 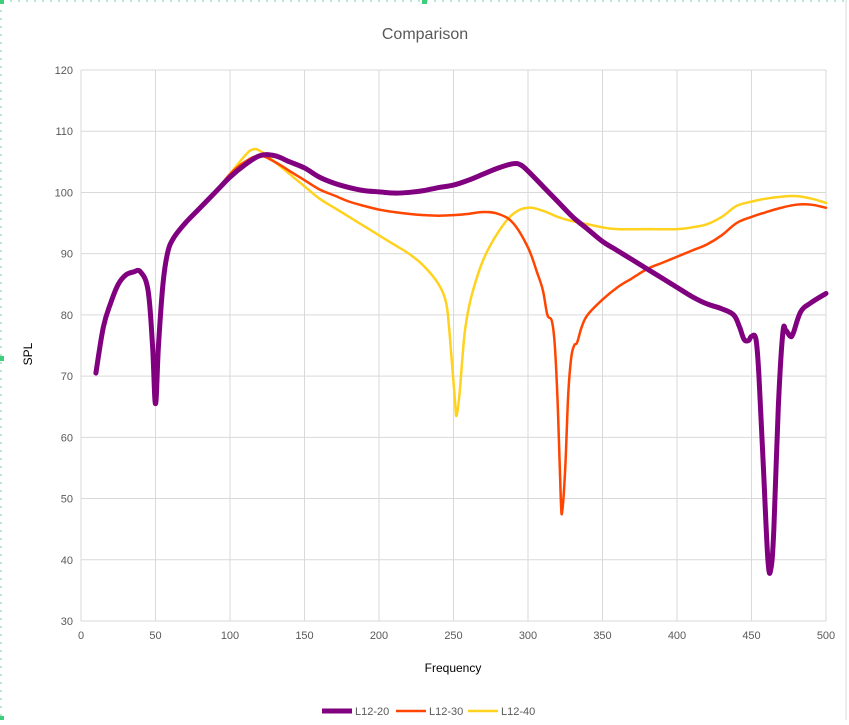 I want to click on x-tick-label: 100, so click(x=230, y=636).